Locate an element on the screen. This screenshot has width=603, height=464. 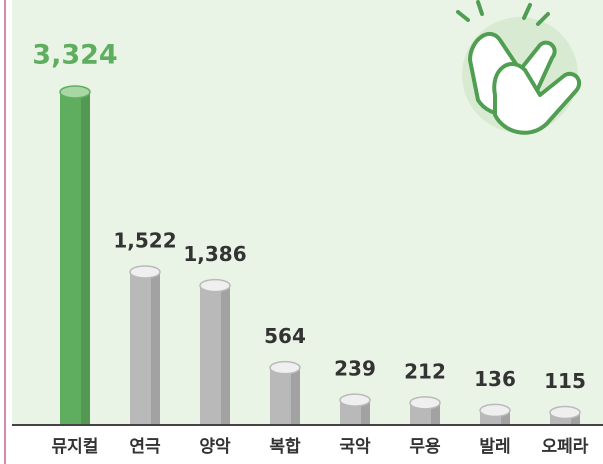
value-label: 1,522 is located at coordinates (144, 240).